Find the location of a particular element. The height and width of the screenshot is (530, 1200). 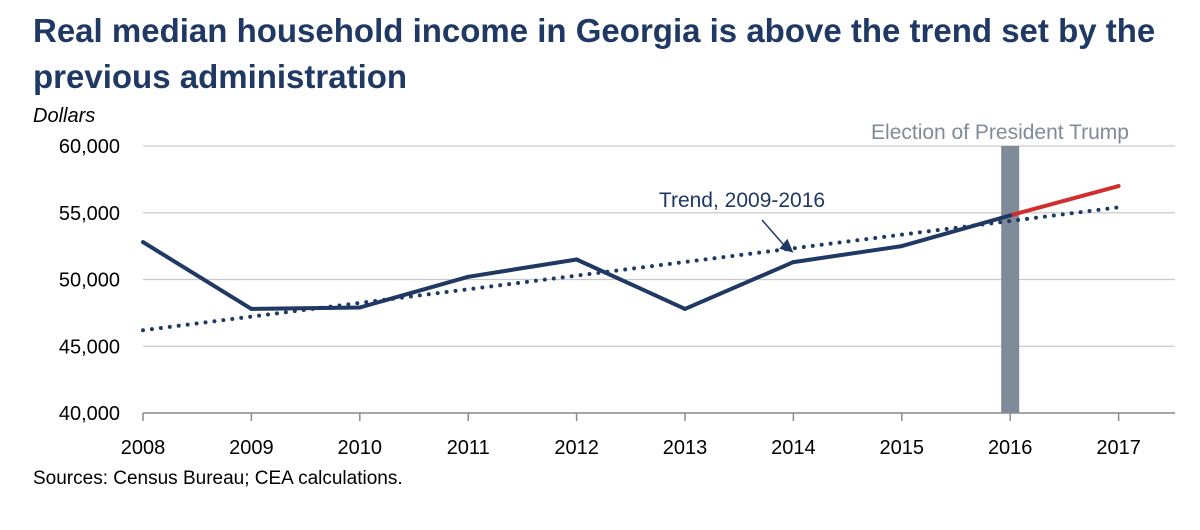

x-tick-label: 2012 is located at coordinates (576, 448).